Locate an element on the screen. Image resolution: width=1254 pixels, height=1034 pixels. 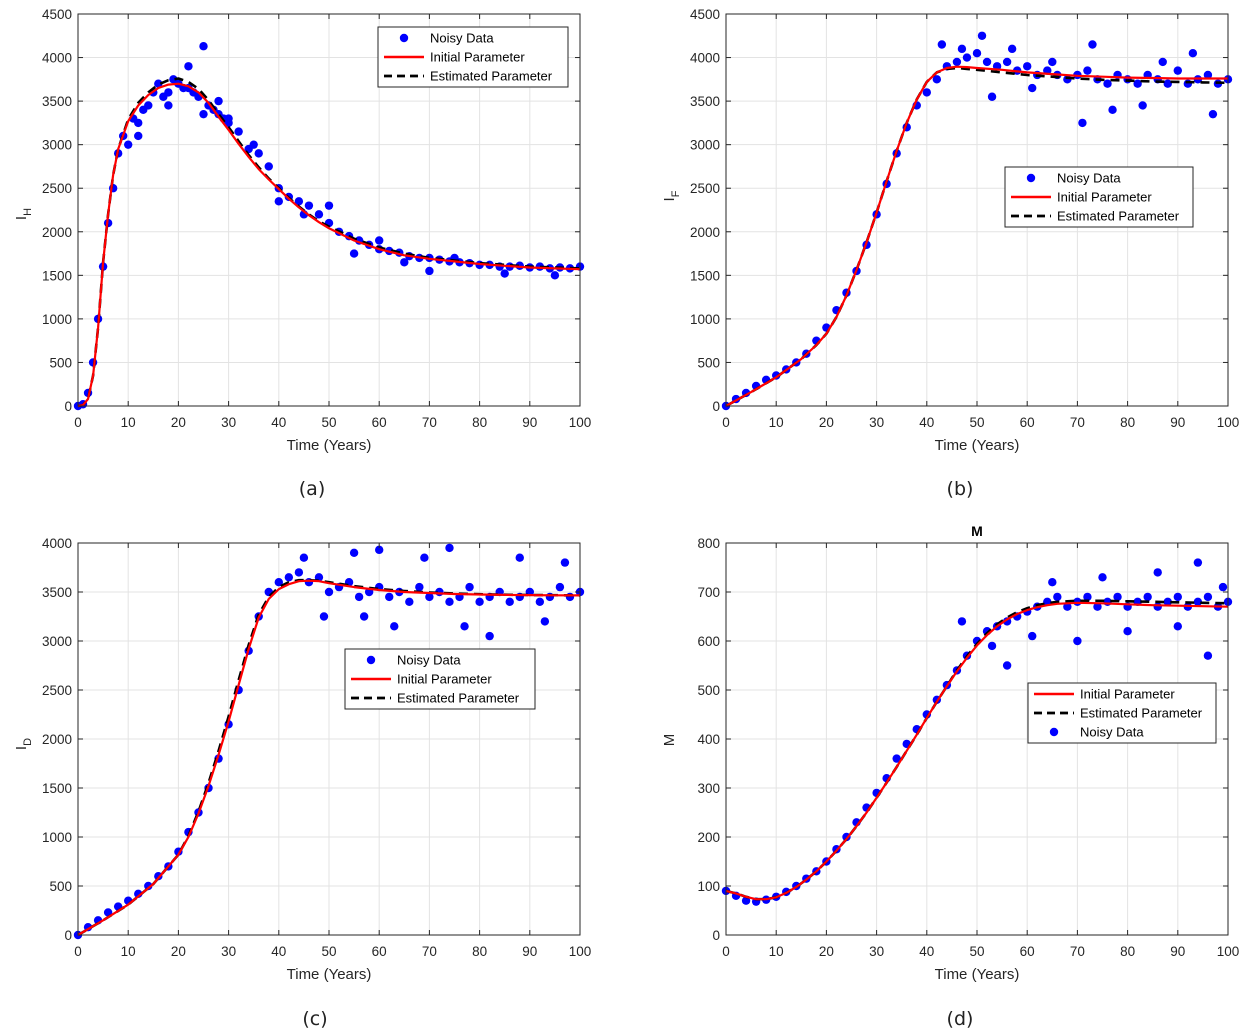
y-tick-label: 4500 is located at coordinates (57, 14).